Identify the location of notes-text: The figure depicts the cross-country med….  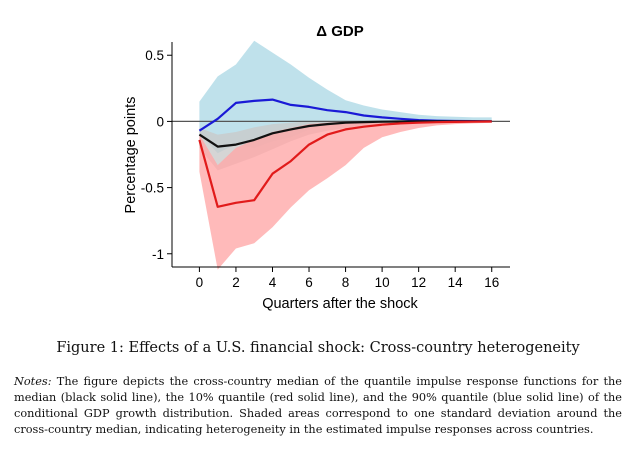
(318, 405).